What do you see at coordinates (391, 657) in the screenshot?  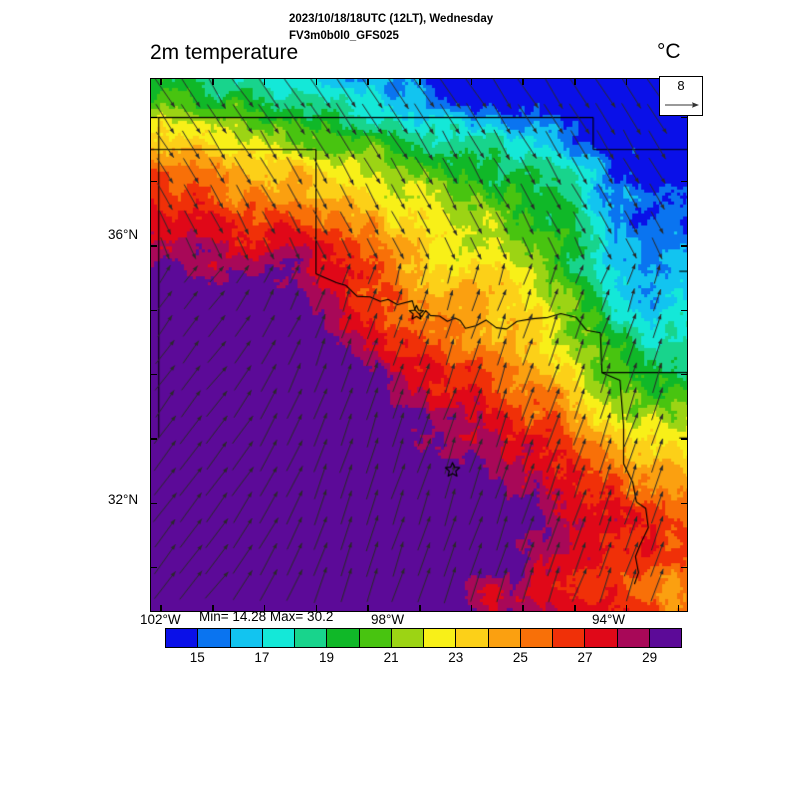 I see `colorbar-tick-label: 21` at bounding box center [391, 657].